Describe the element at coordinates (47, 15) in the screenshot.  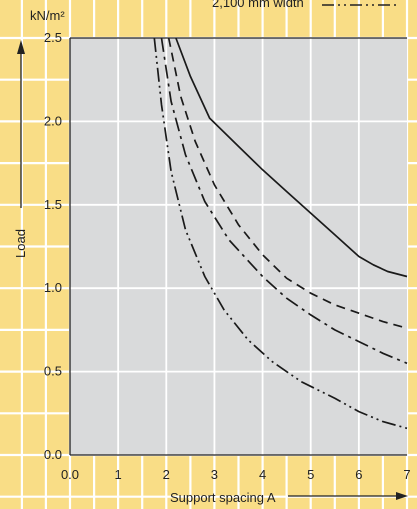
I see `y-unit-label: kN/m²` at that location.